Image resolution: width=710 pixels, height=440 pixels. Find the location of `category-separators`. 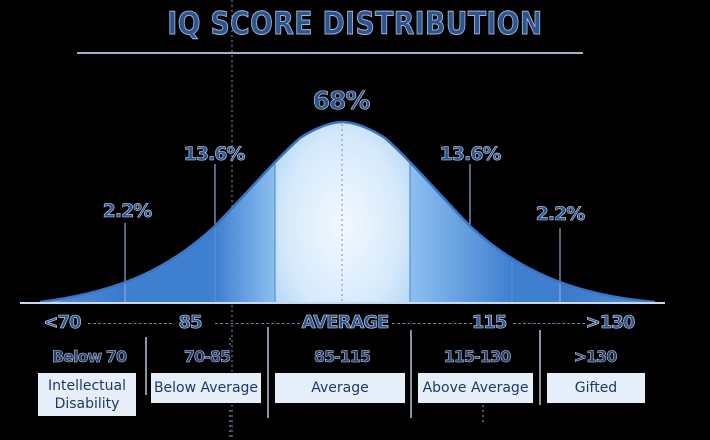

category-separators is located at coordinates (343, 372).